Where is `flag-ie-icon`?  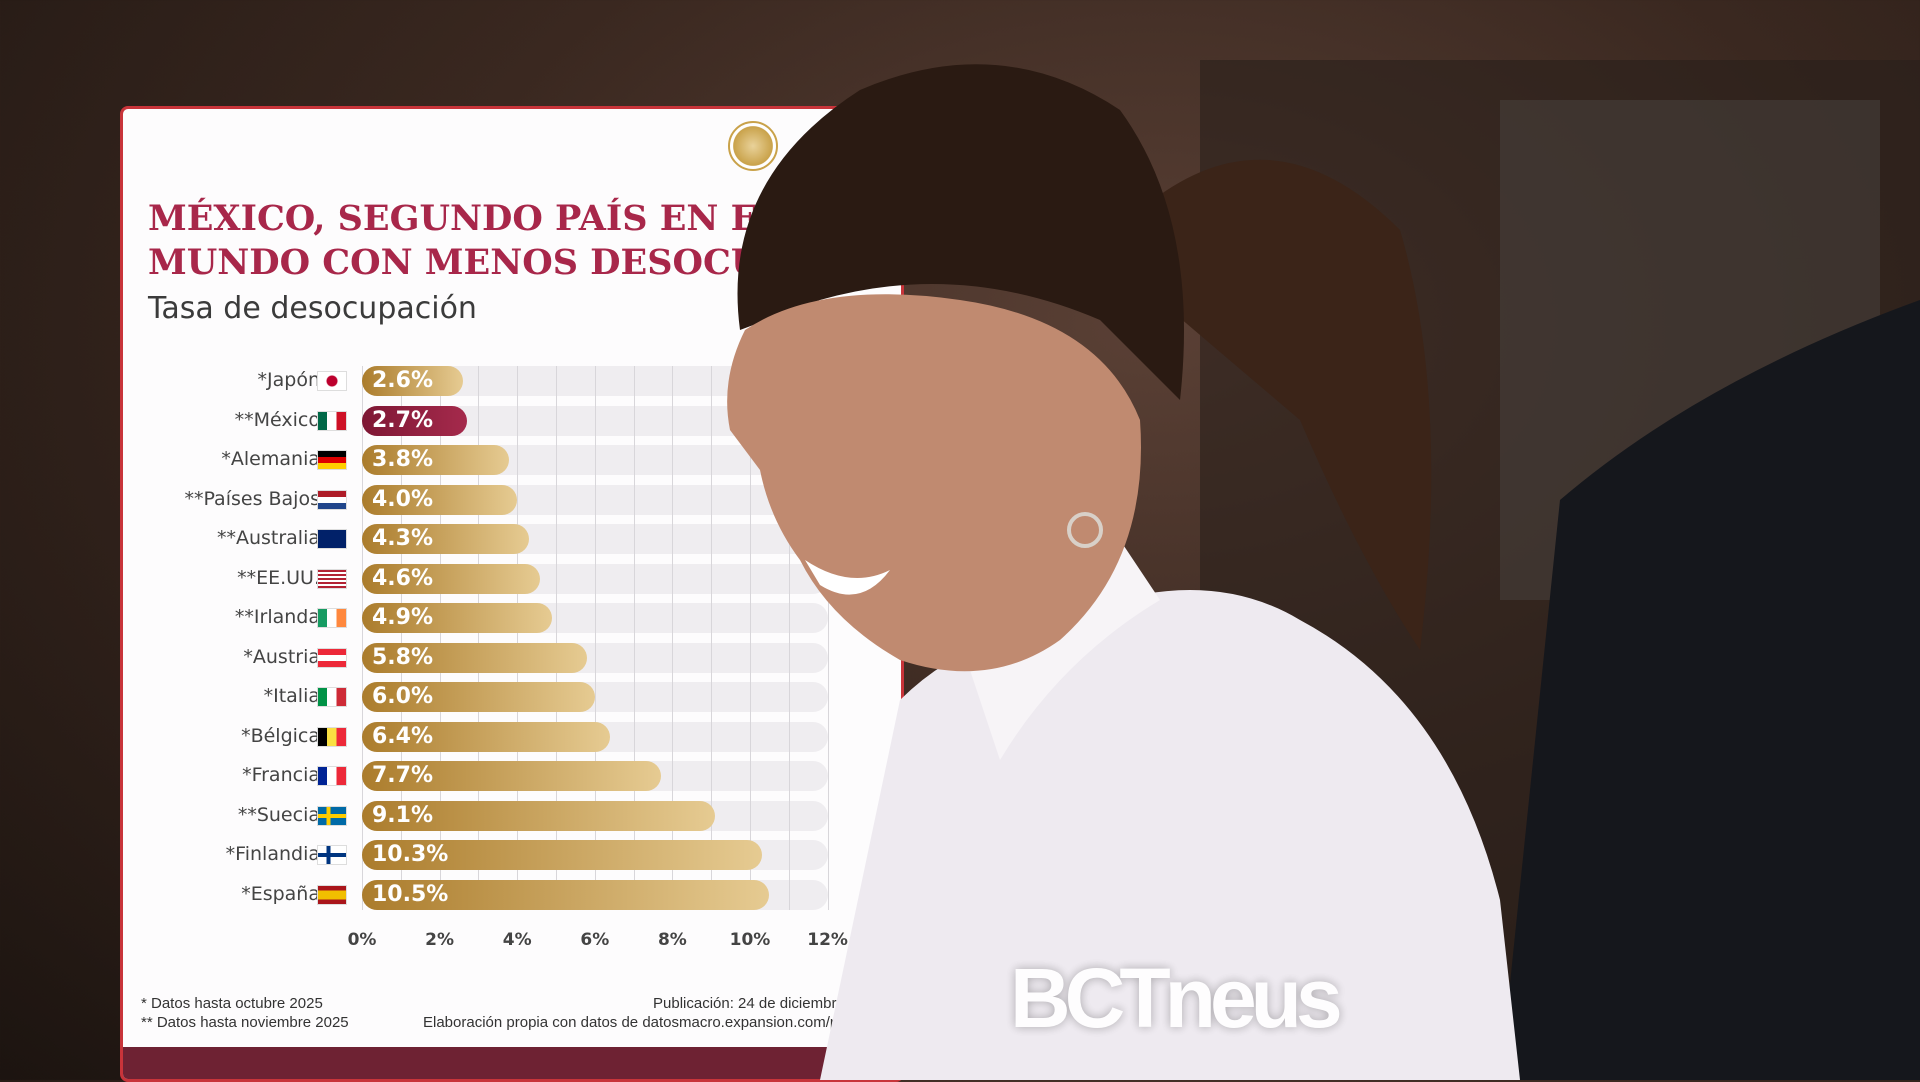
flag-ie-icon is located at coordinates (332, 618).